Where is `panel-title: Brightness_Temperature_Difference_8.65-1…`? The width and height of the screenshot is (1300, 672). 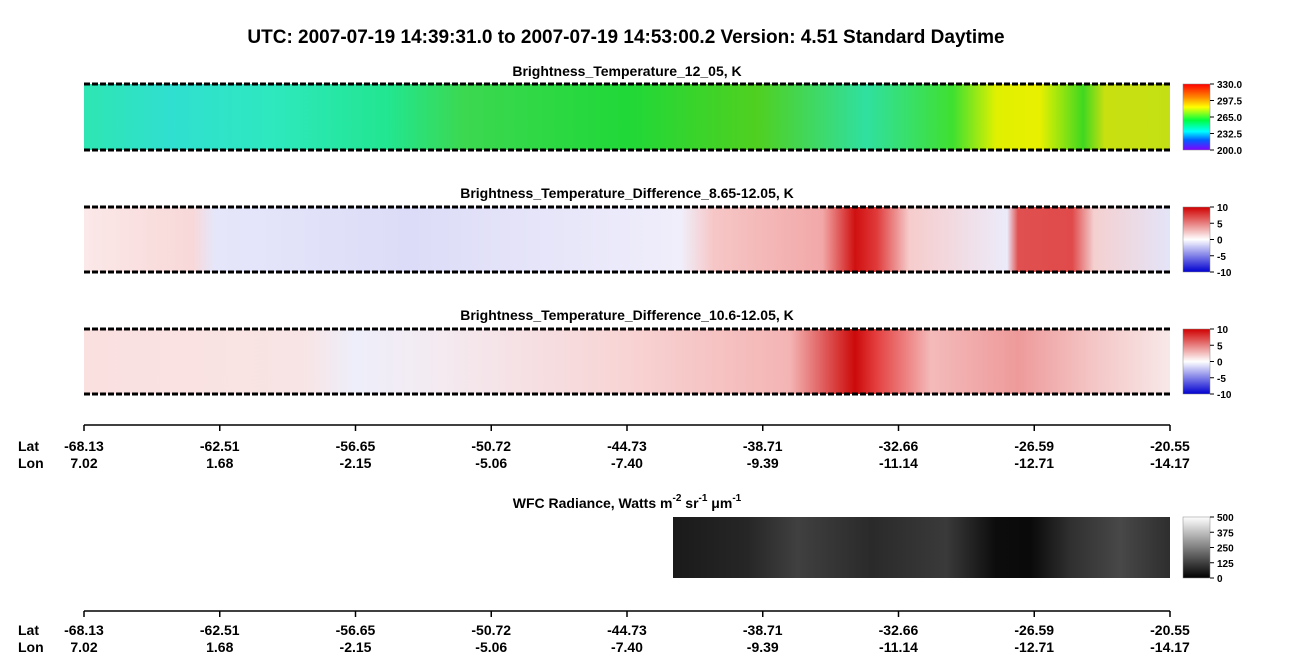 panel-title: Brightness_Temperature_Difference_8.65-1… is located at coordinates (627, 193).